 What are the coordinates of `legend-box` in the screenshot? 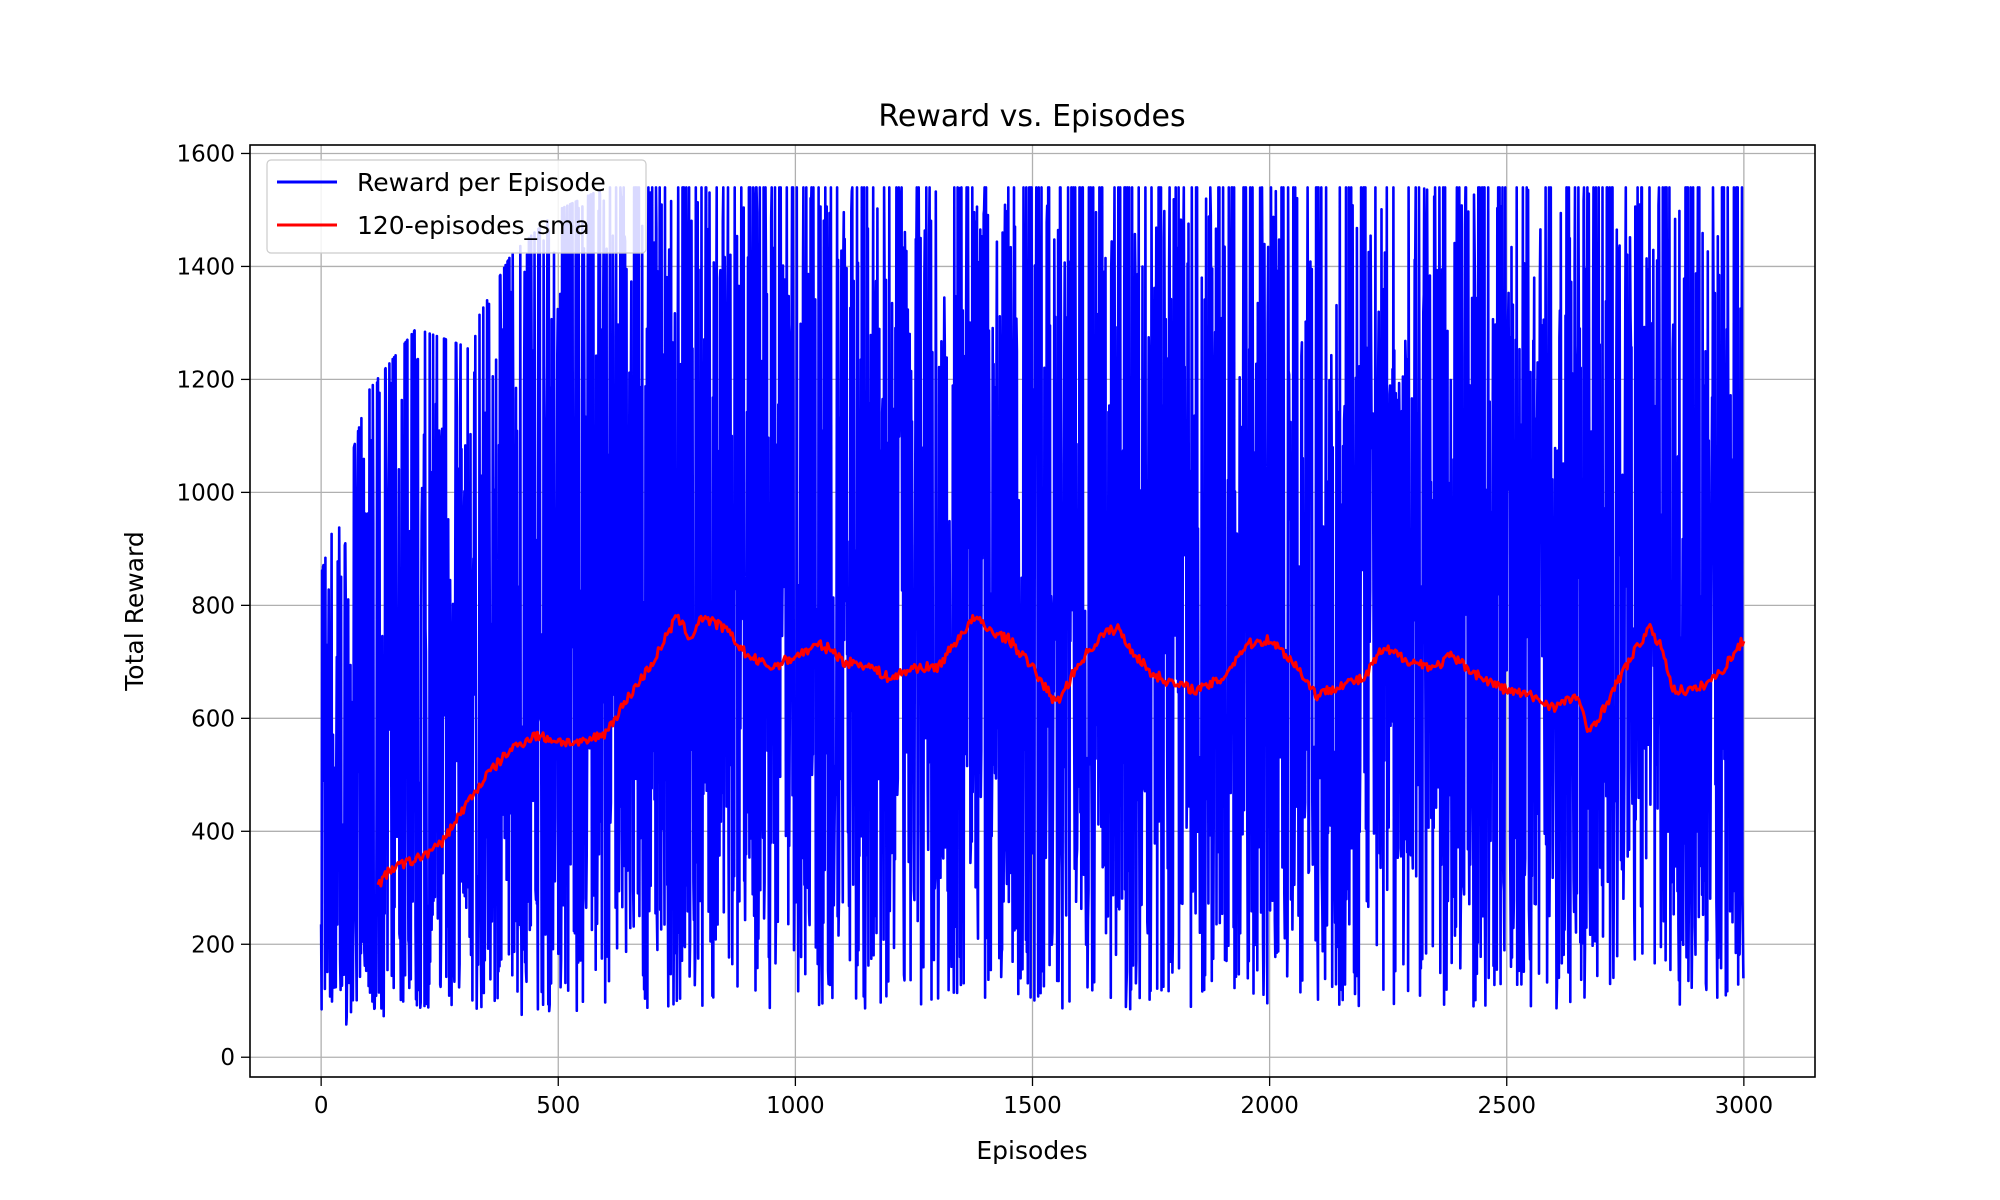 It's located at (456, 206).